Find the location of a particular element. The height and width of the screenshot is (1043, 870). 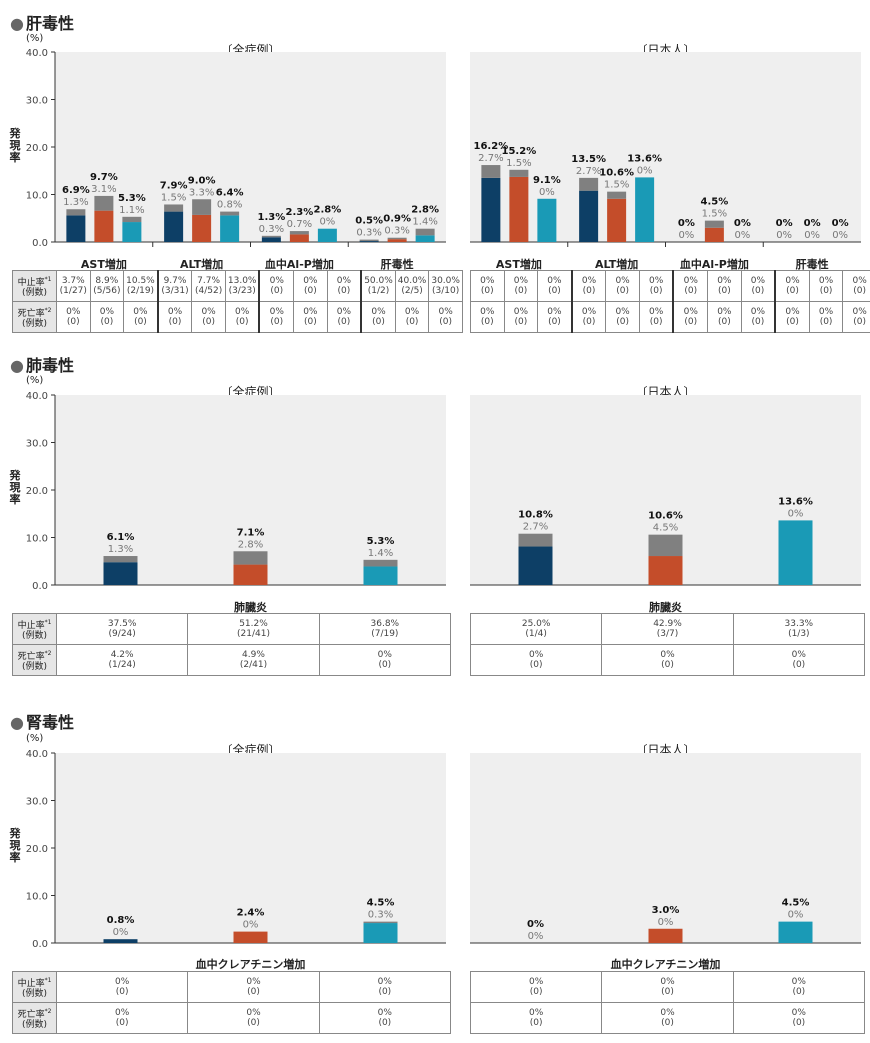

plot-area: 10.8% 2.7% 10.6% 4.5% 13.6% 0% is located at coordinates (665, 490).